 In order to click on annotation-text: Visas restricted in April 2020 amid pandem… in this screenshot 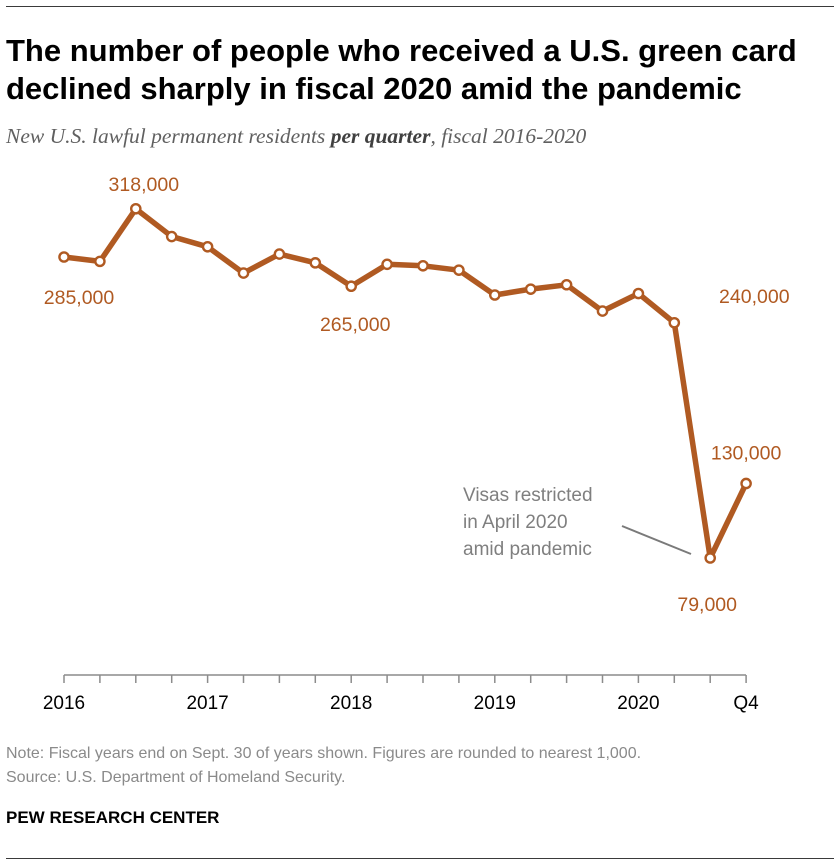, I will do `click(528, 522)`.